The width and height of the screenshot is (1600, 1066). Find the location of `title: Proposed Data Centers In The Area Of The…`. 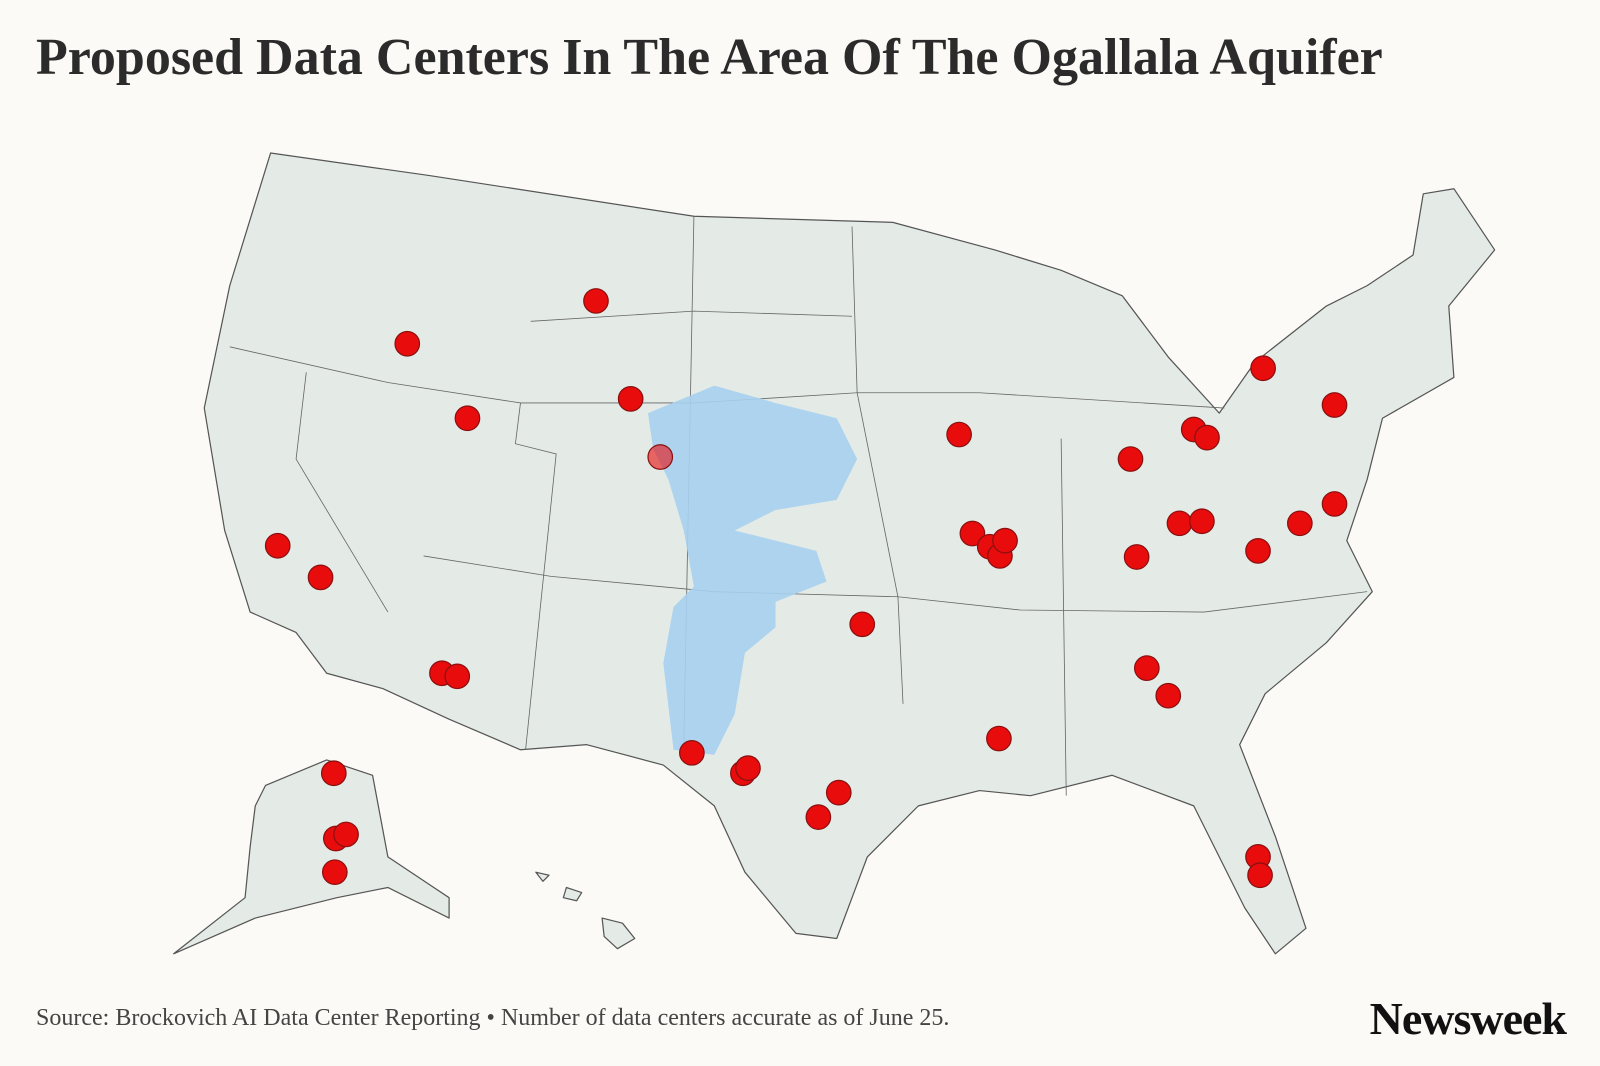

title: Proposed Data Centers In The Area Of The… is located at coordinates (709, 57).